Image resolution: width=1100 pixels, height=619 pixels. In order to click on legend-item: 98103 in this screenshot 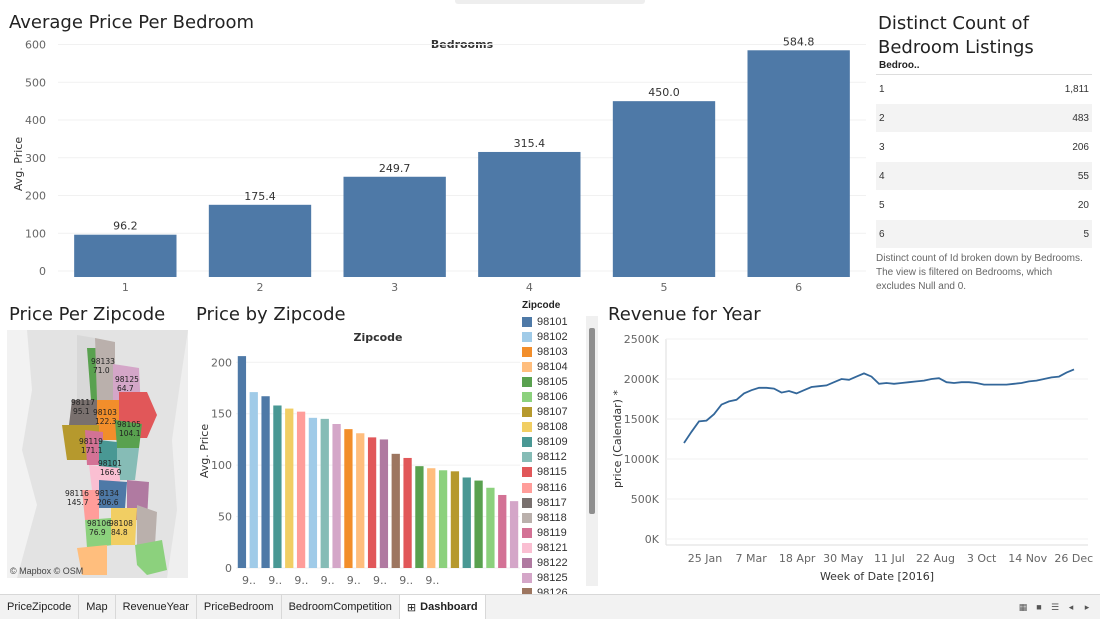, I will do `click(552, 351)`.